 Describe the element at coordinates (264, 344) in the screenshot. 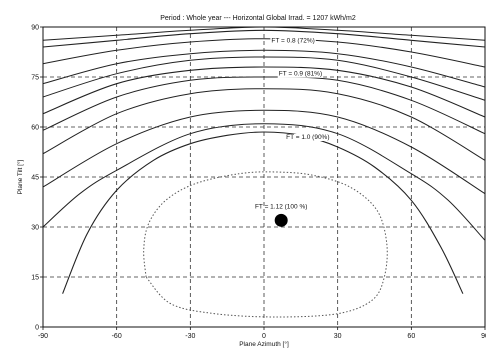

I see `x-axis-label: Plane Azimuth [°]` at that location.